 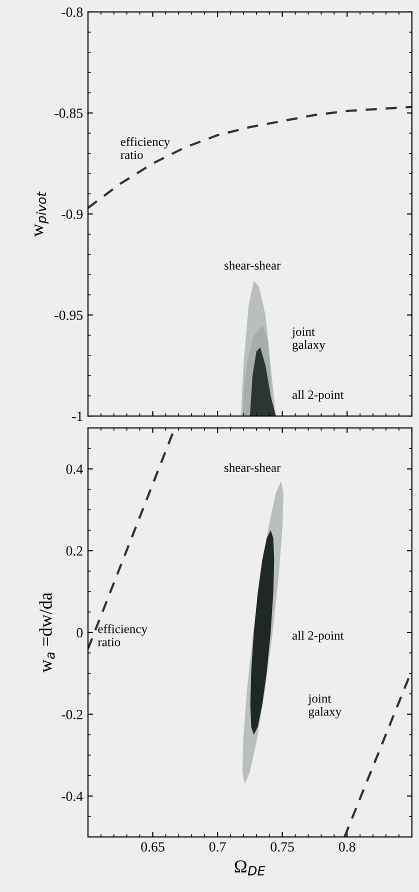 I want to click on x-tick-label: 0.7, so click(x=217, y=847).